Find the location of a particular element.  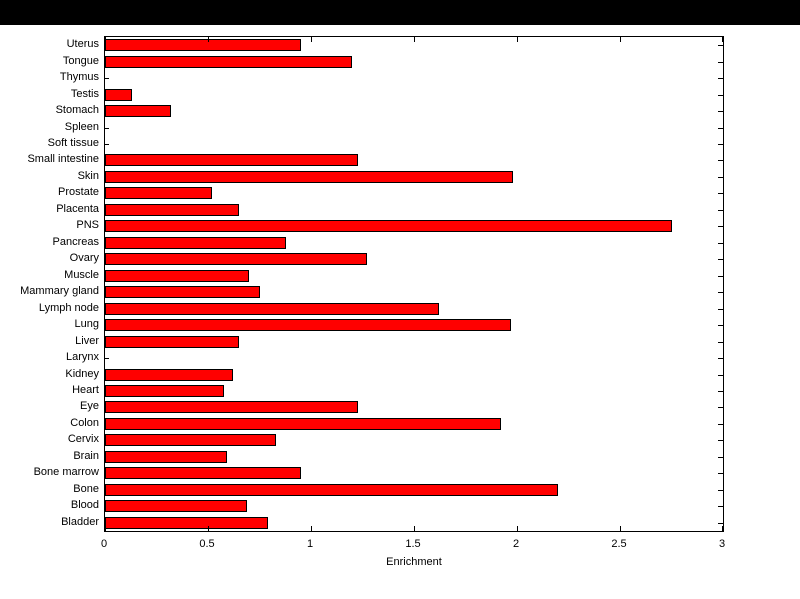

x-tick-label: 0.5 is located at coordinates (207, 544).